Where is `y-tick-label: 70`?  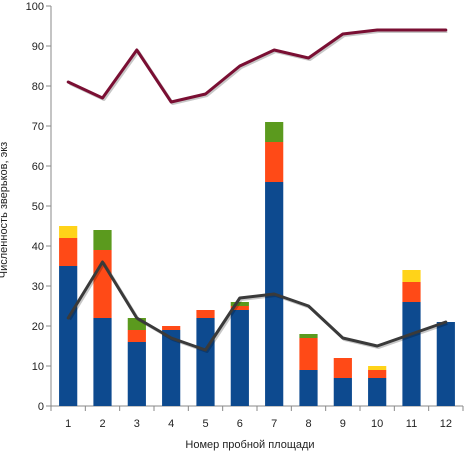
y-tick-label: 70 is located at coordinates (38, 127).